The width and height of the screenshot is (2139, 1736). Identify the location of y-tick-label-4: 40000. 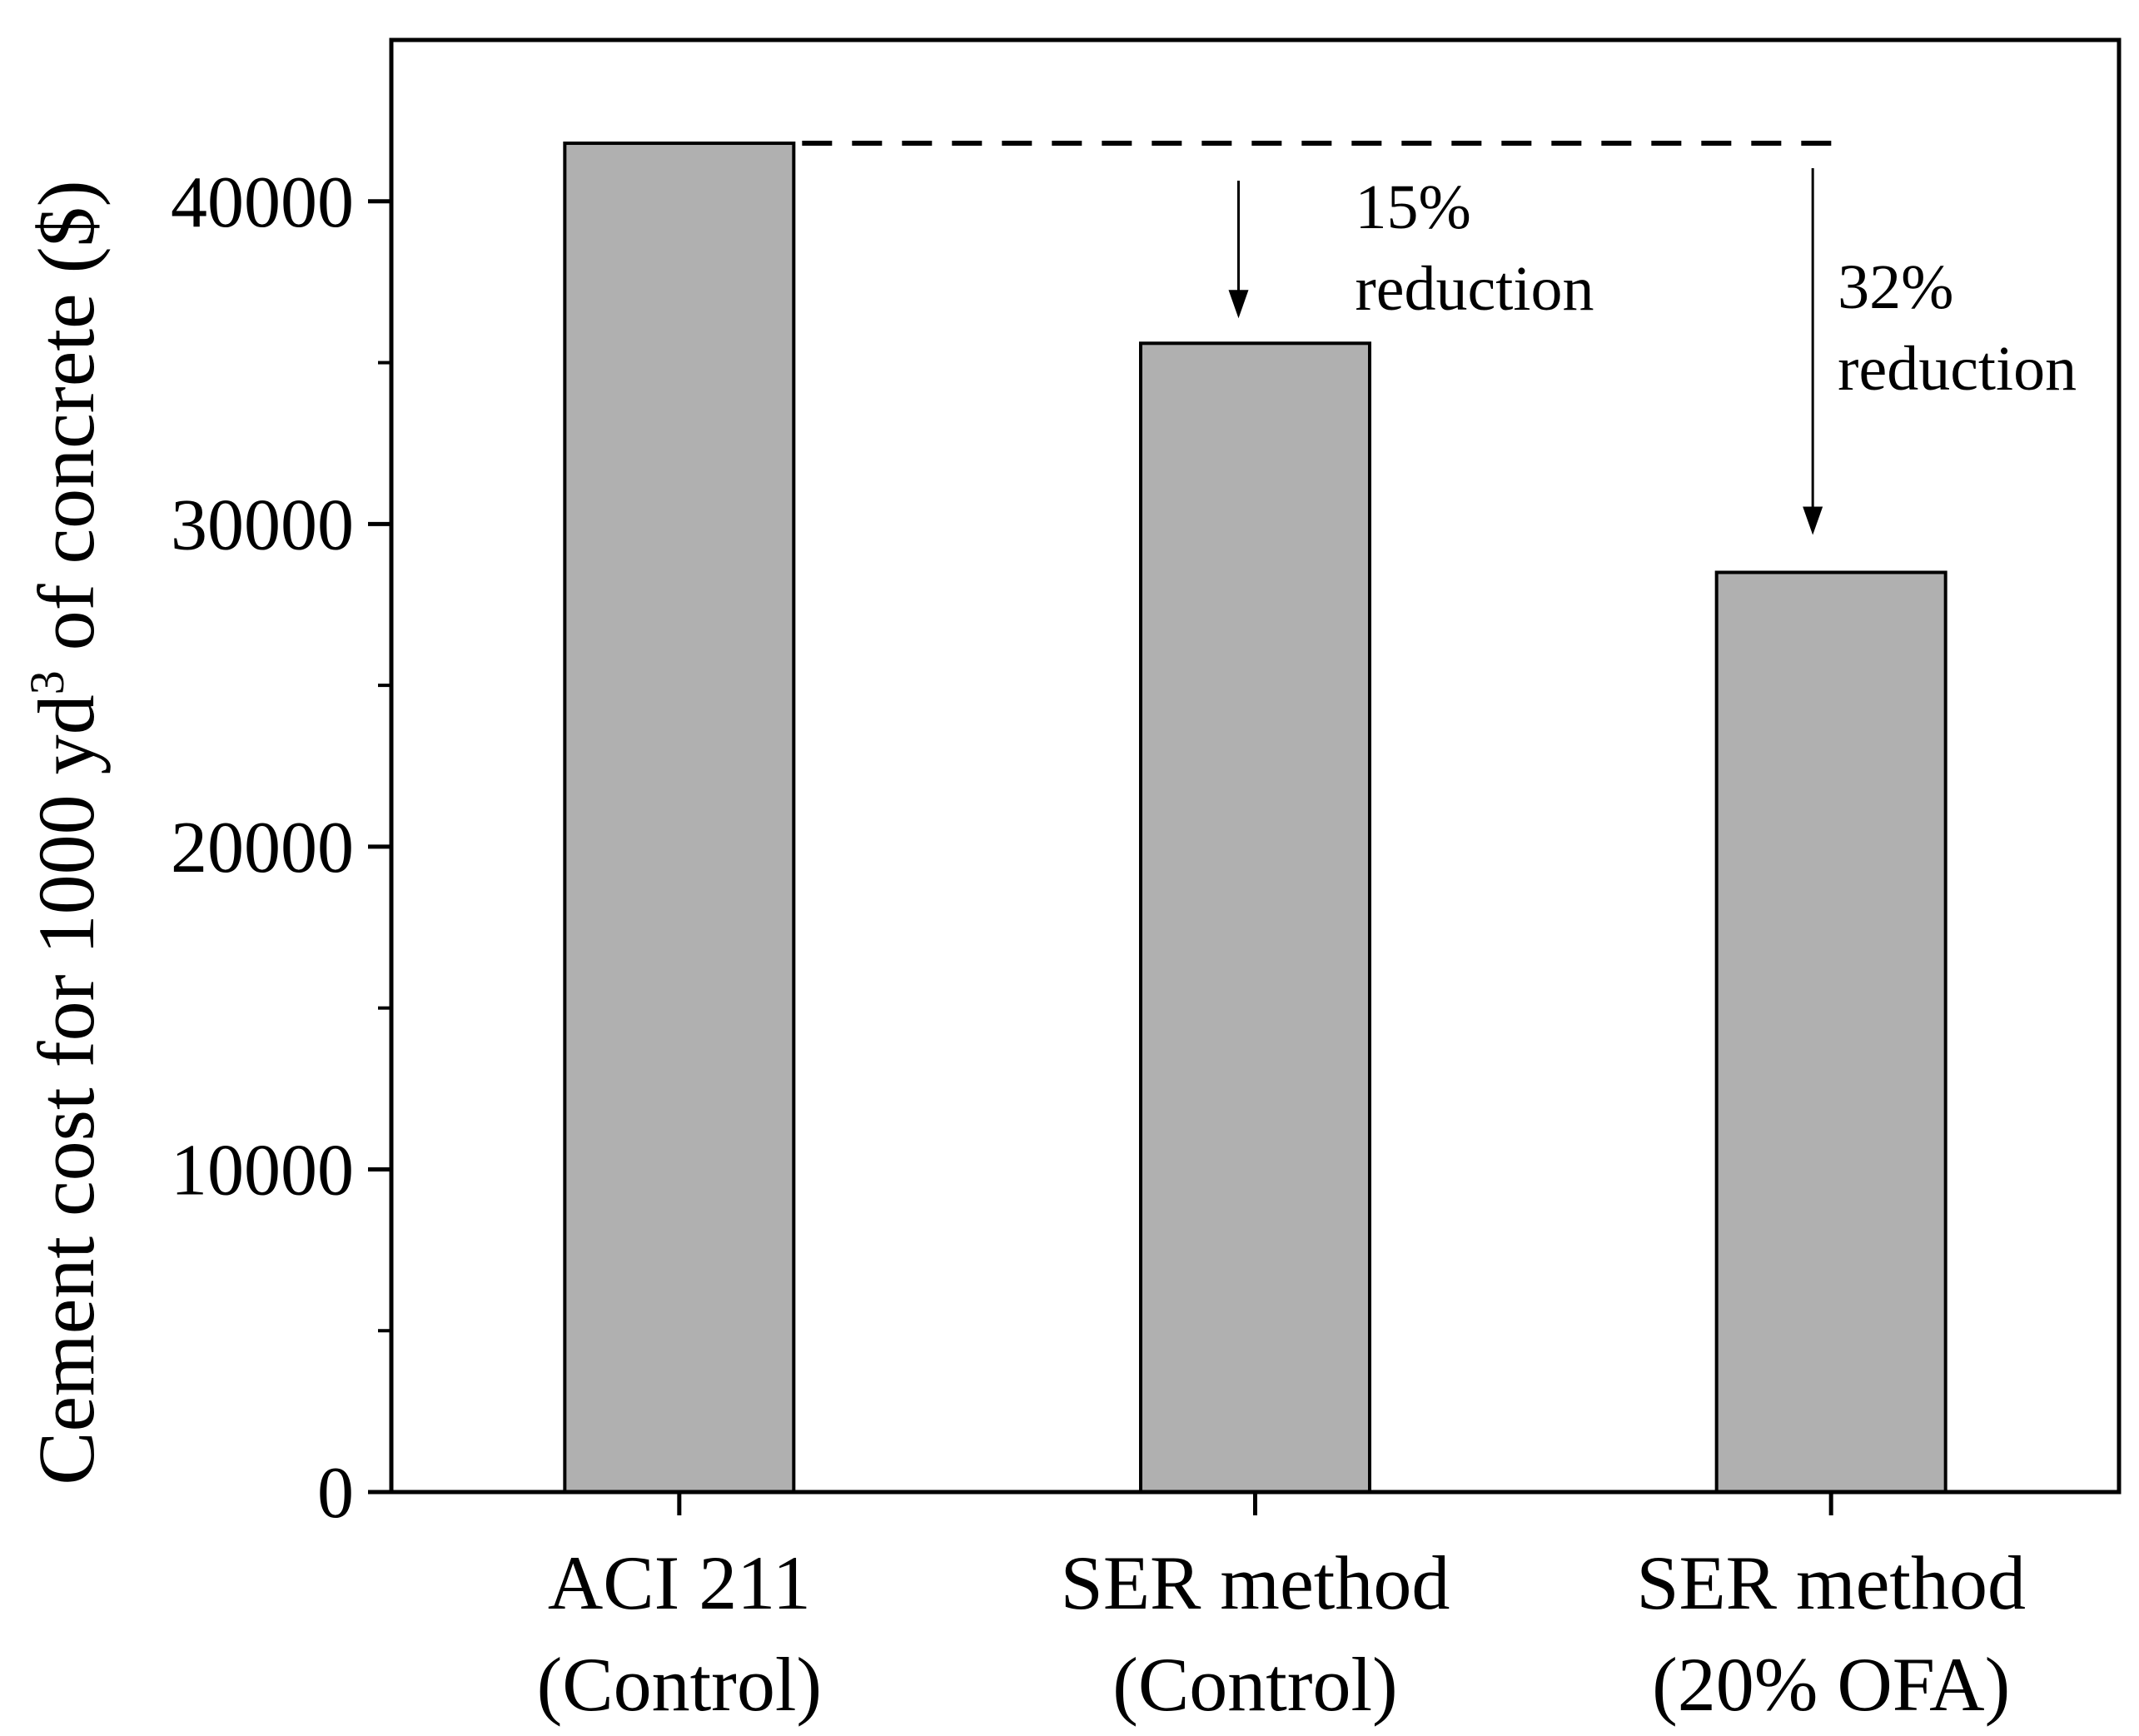
(262, 202).